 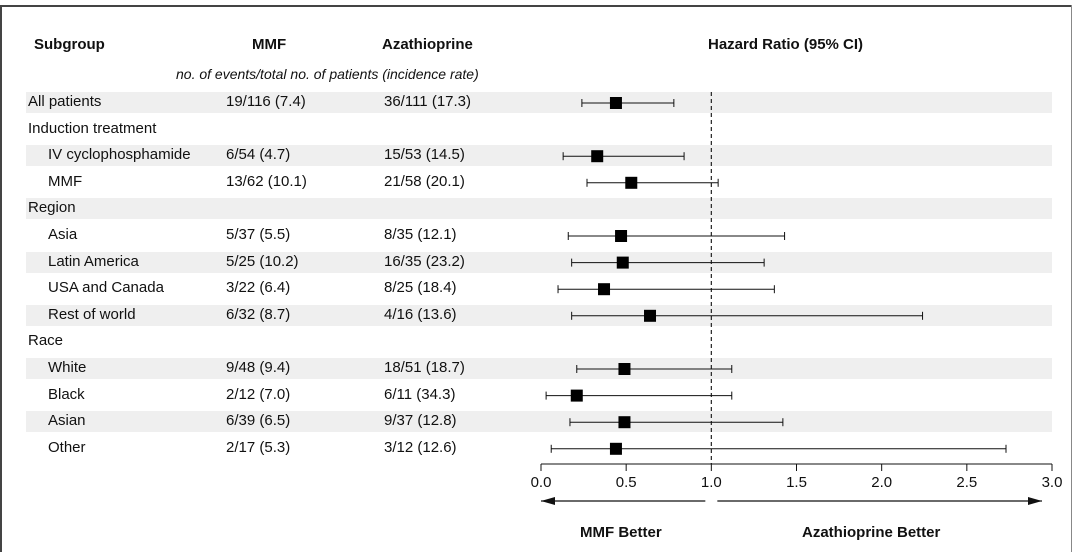 What do you see at coordinates (796, 482) in the screenshot?
I see `x-tick-label: 1.5` at bounding box center [796, 482].